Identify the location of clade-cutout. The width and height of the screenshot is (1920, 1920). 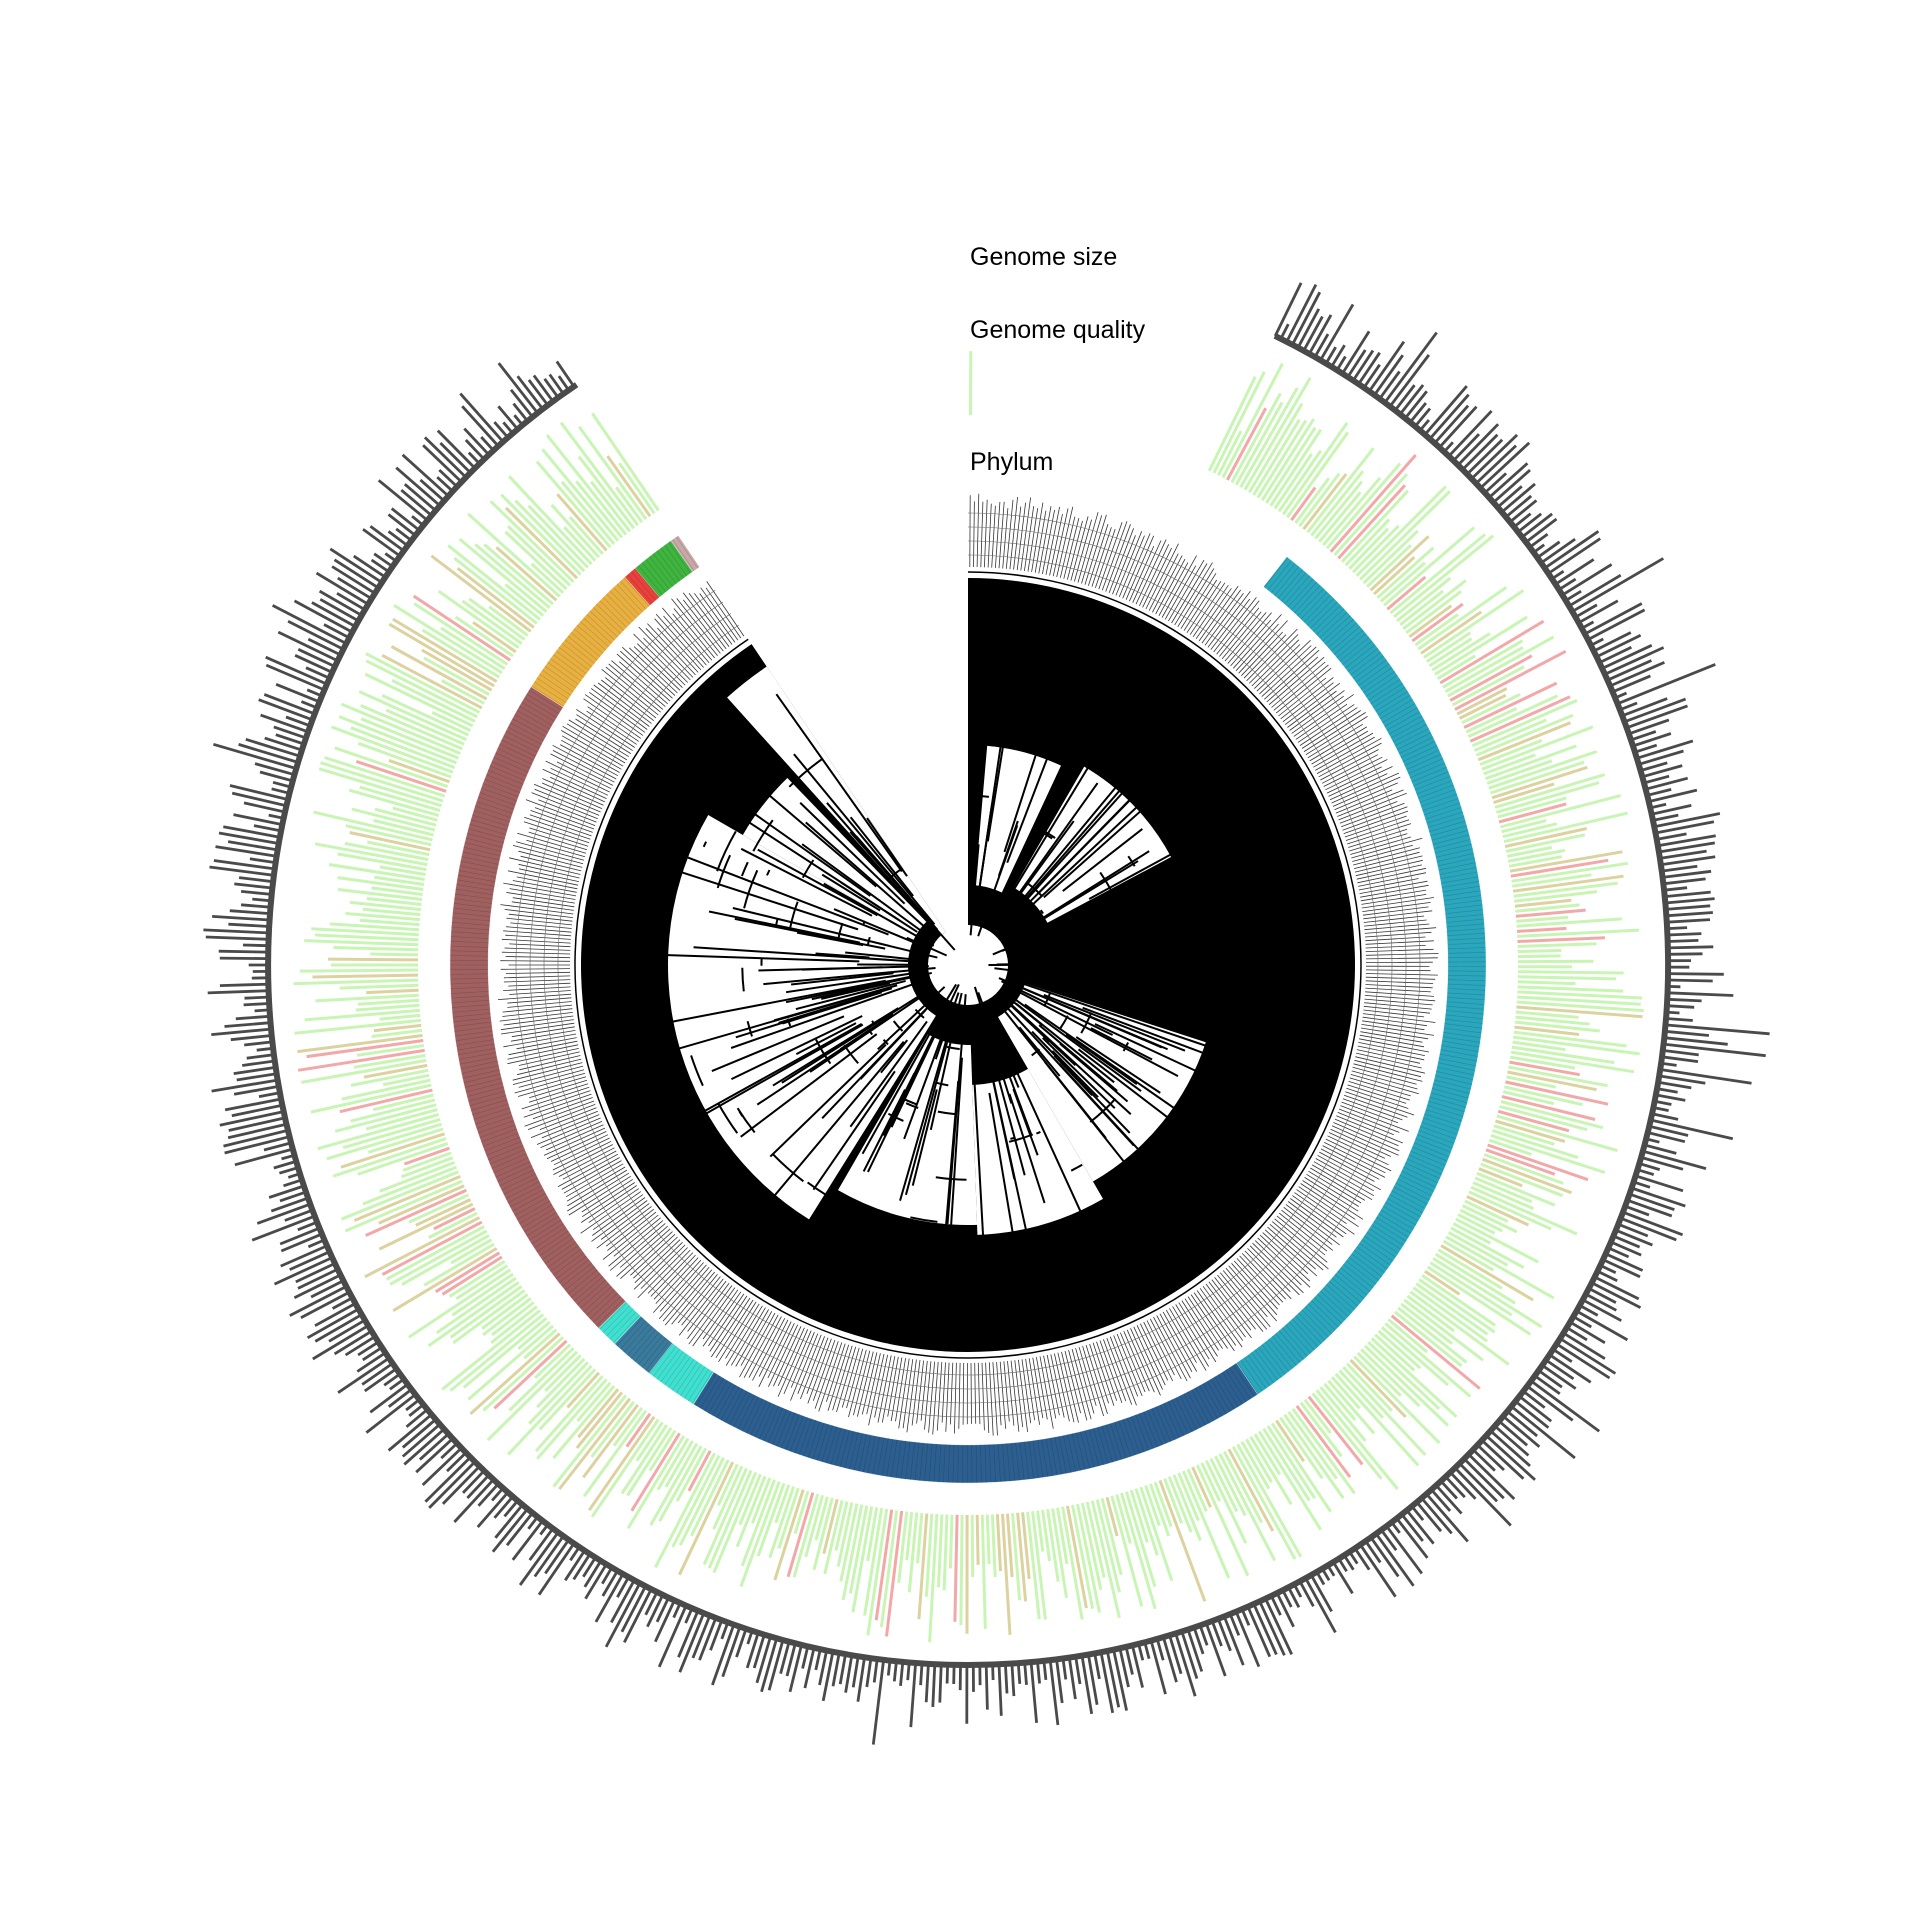
(834, 856).